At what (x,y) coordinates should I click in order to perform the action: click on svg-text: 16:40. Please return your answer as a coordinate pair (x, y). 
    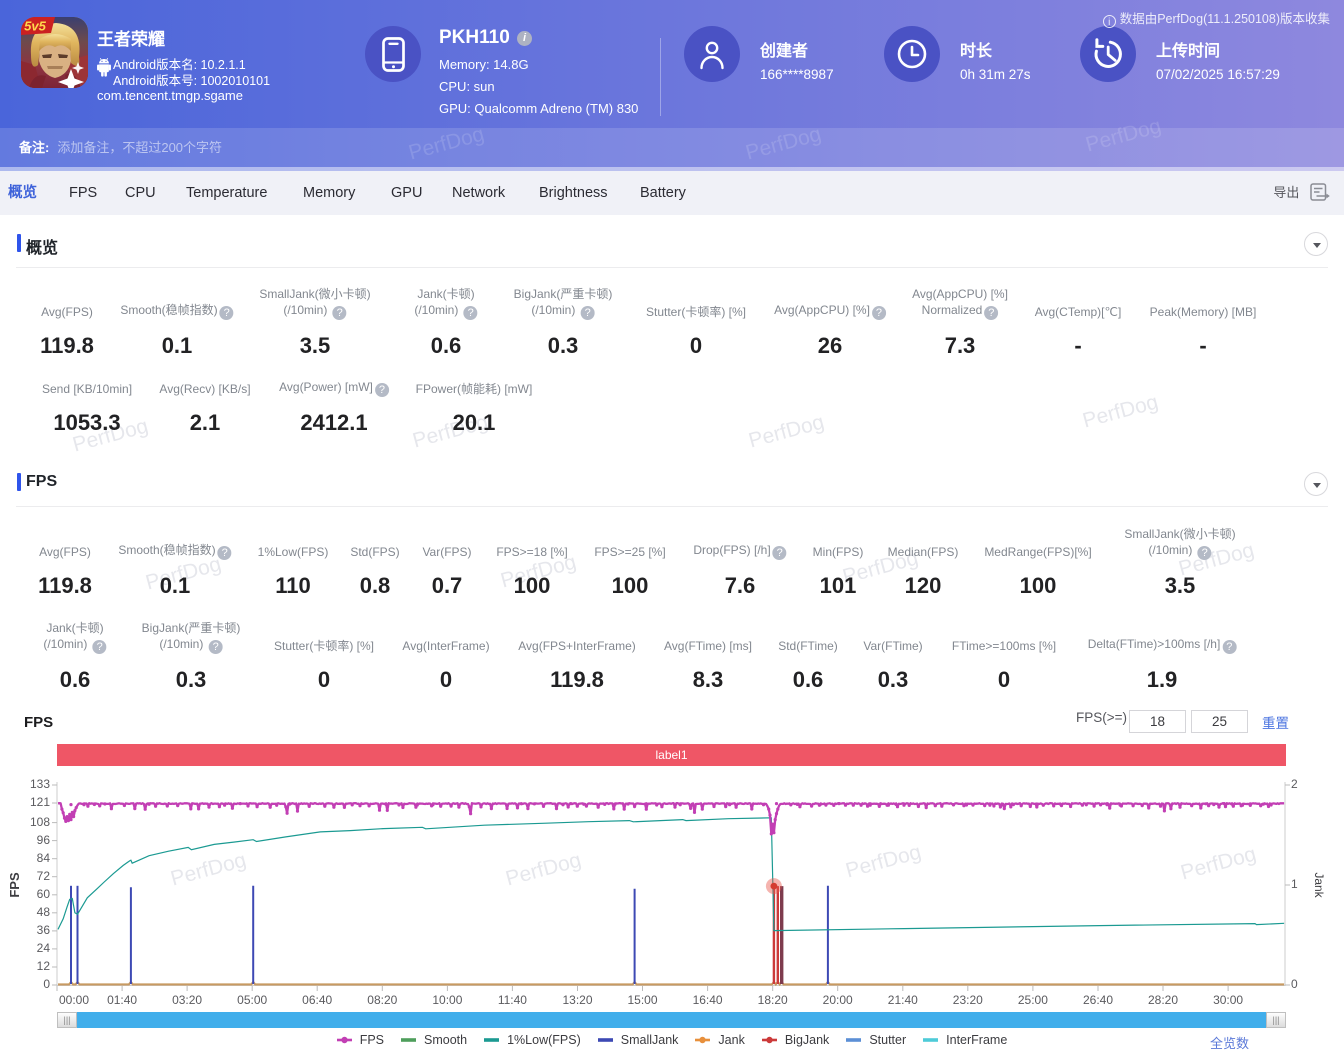
    Looking at the image, I should click on (708, 1000).